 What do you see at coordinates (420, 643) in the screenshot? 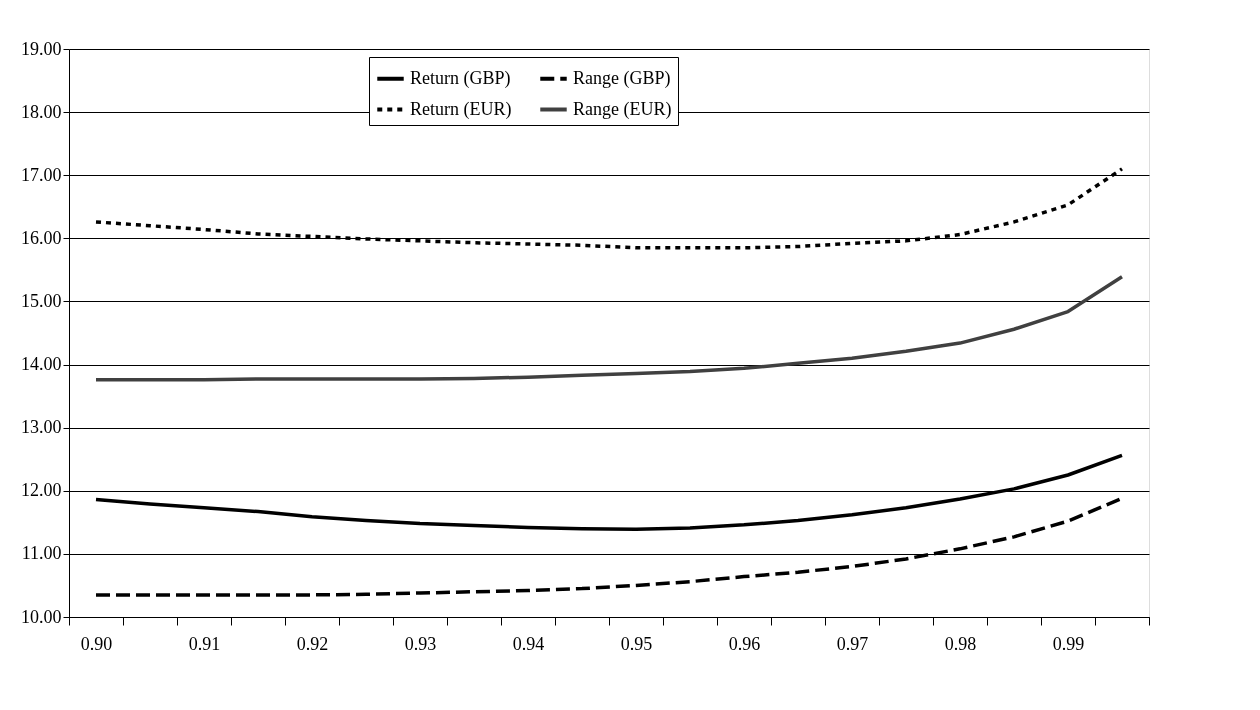
I see `x-tick-label: 0.93` at bounding box center [420, 643].